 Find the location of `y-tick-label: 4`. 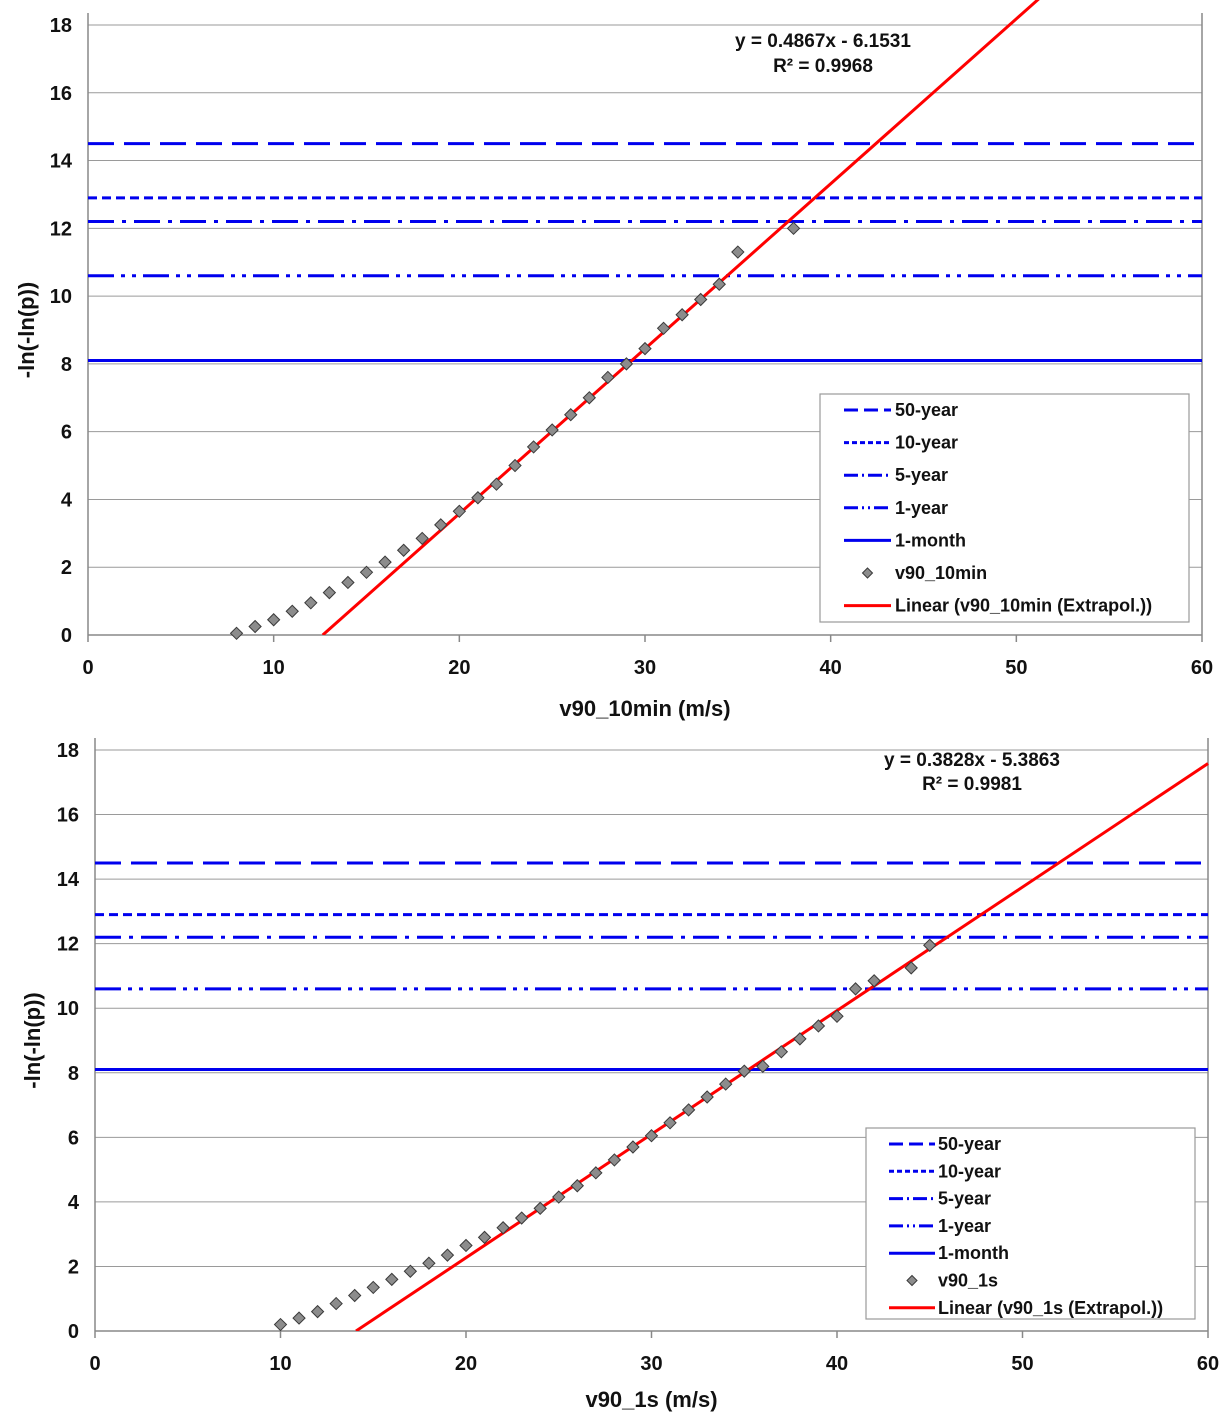

y-tick-label: 4 is located at coordinates (74, 1203).